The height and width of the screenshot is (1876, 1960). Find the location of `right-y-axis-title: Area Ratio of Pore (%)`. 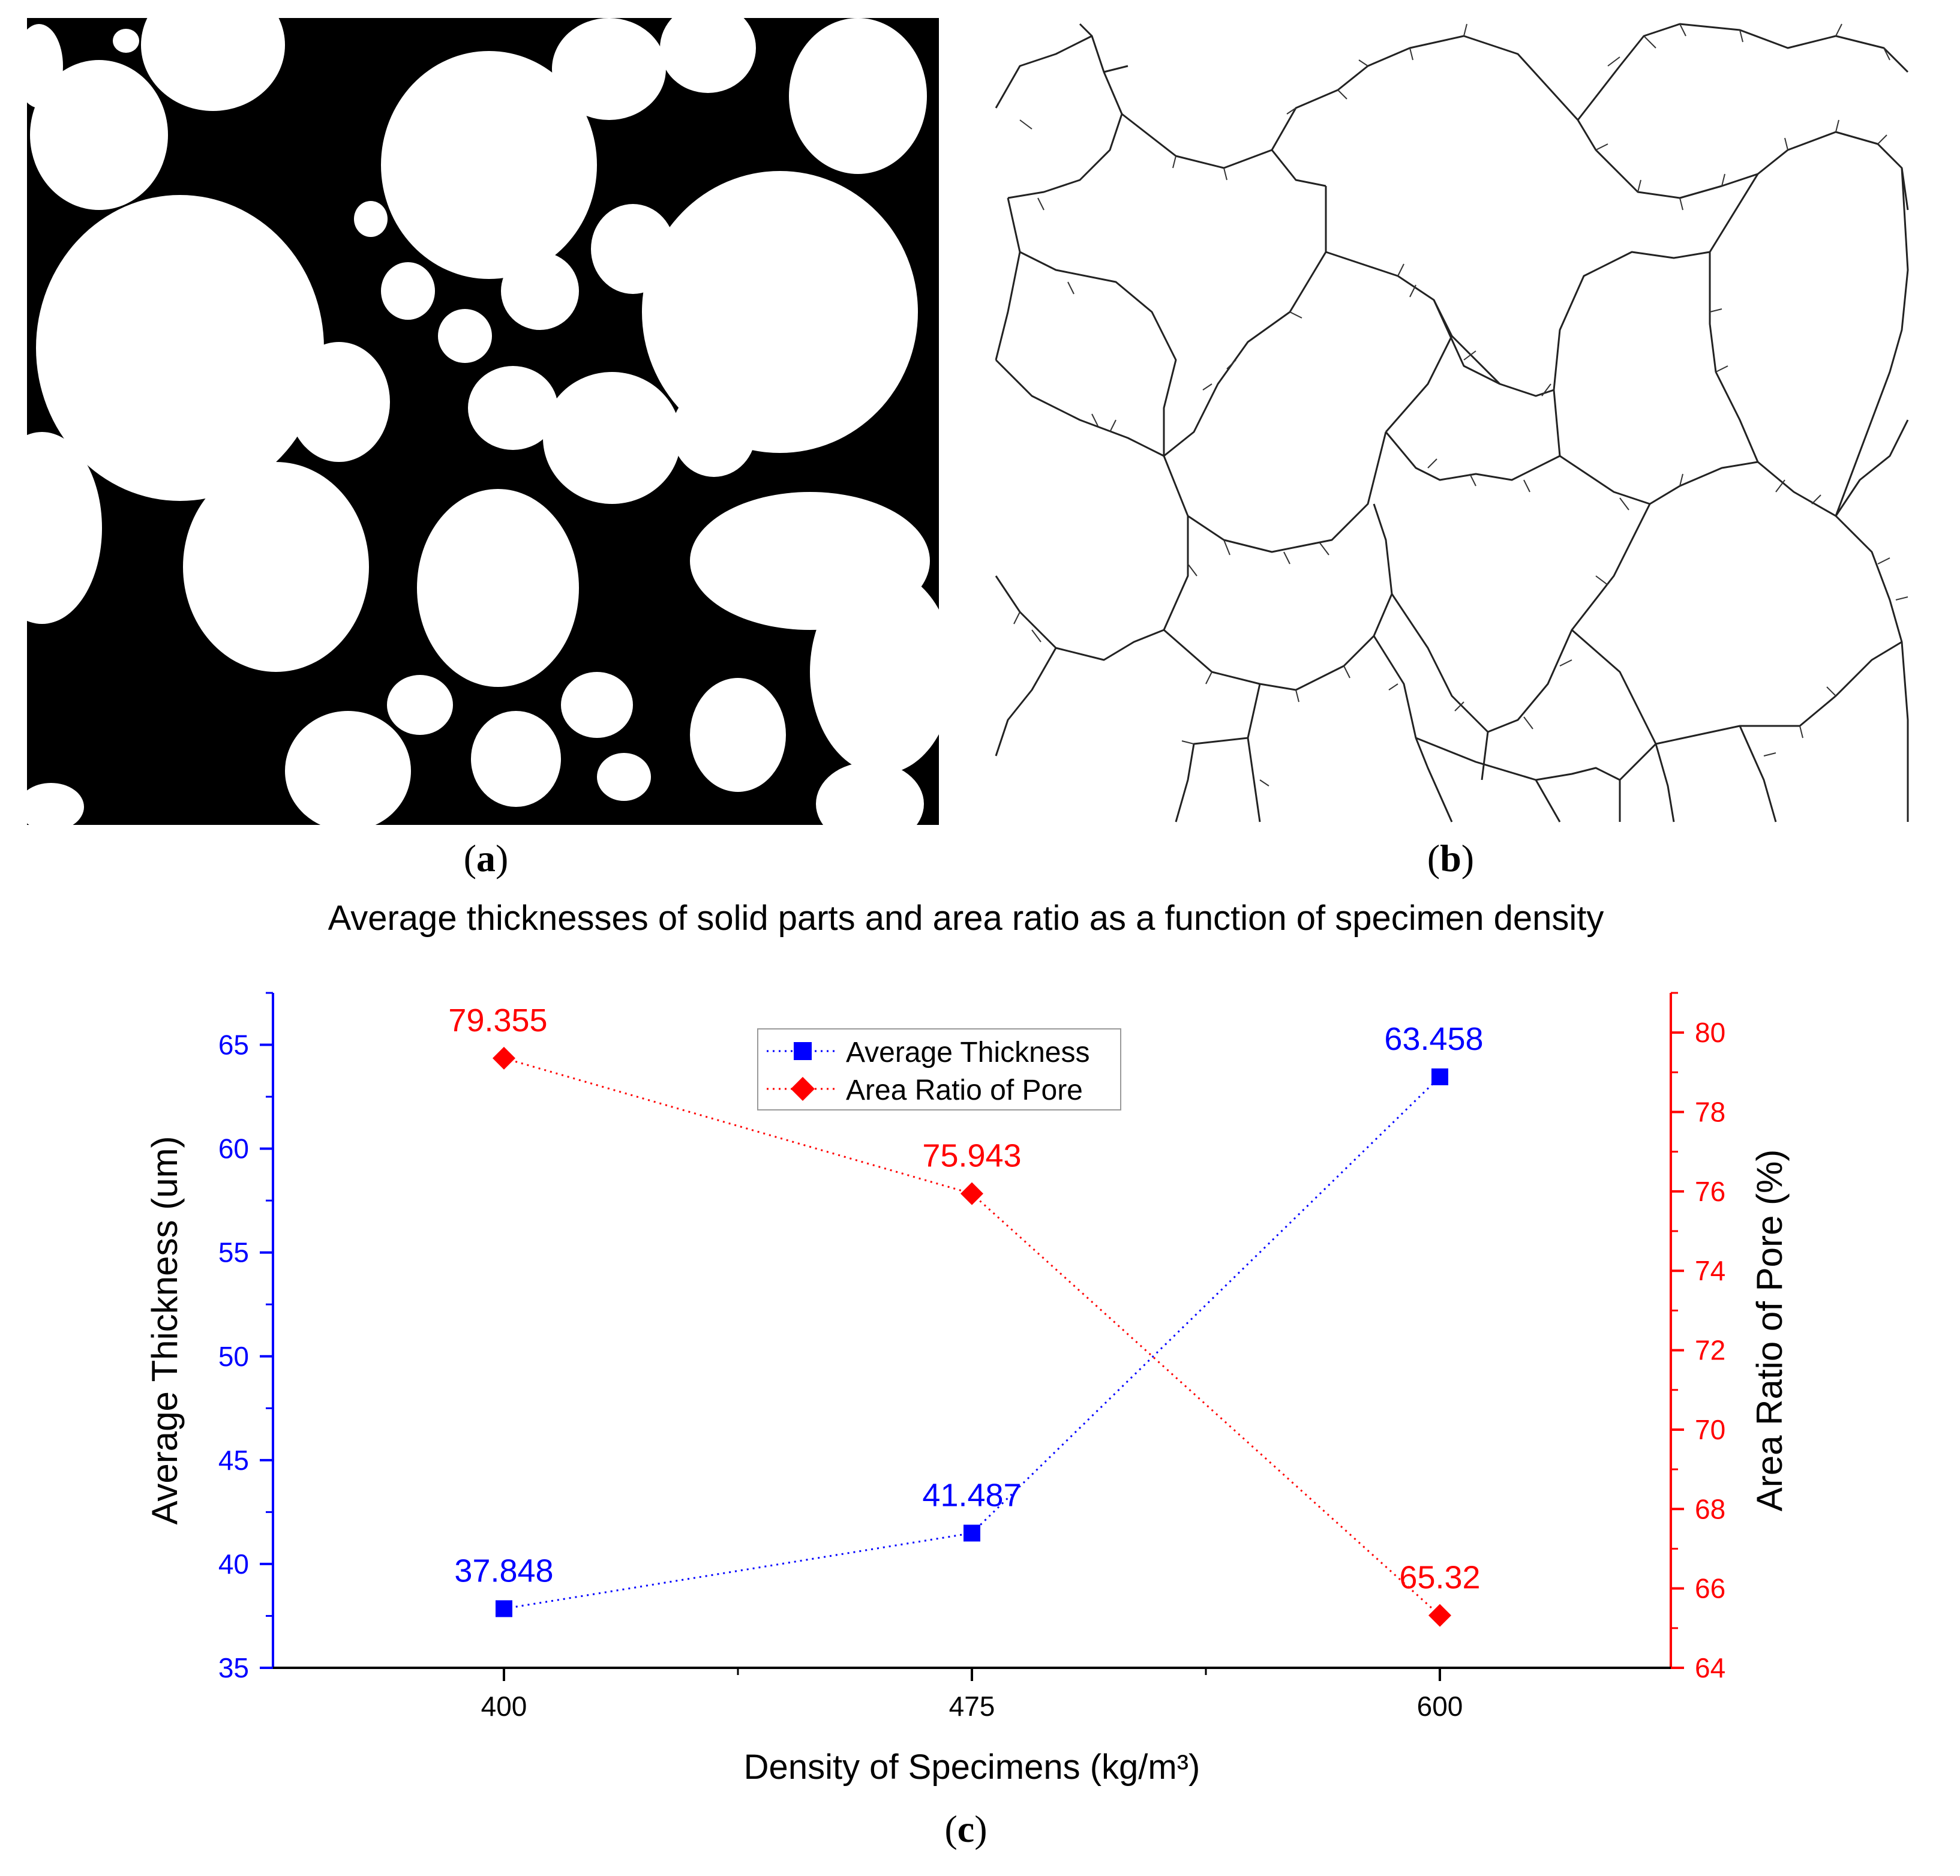

right-y-axis-title: Area Ratio of Pore (%) is located at coordinates (1769, 1330).